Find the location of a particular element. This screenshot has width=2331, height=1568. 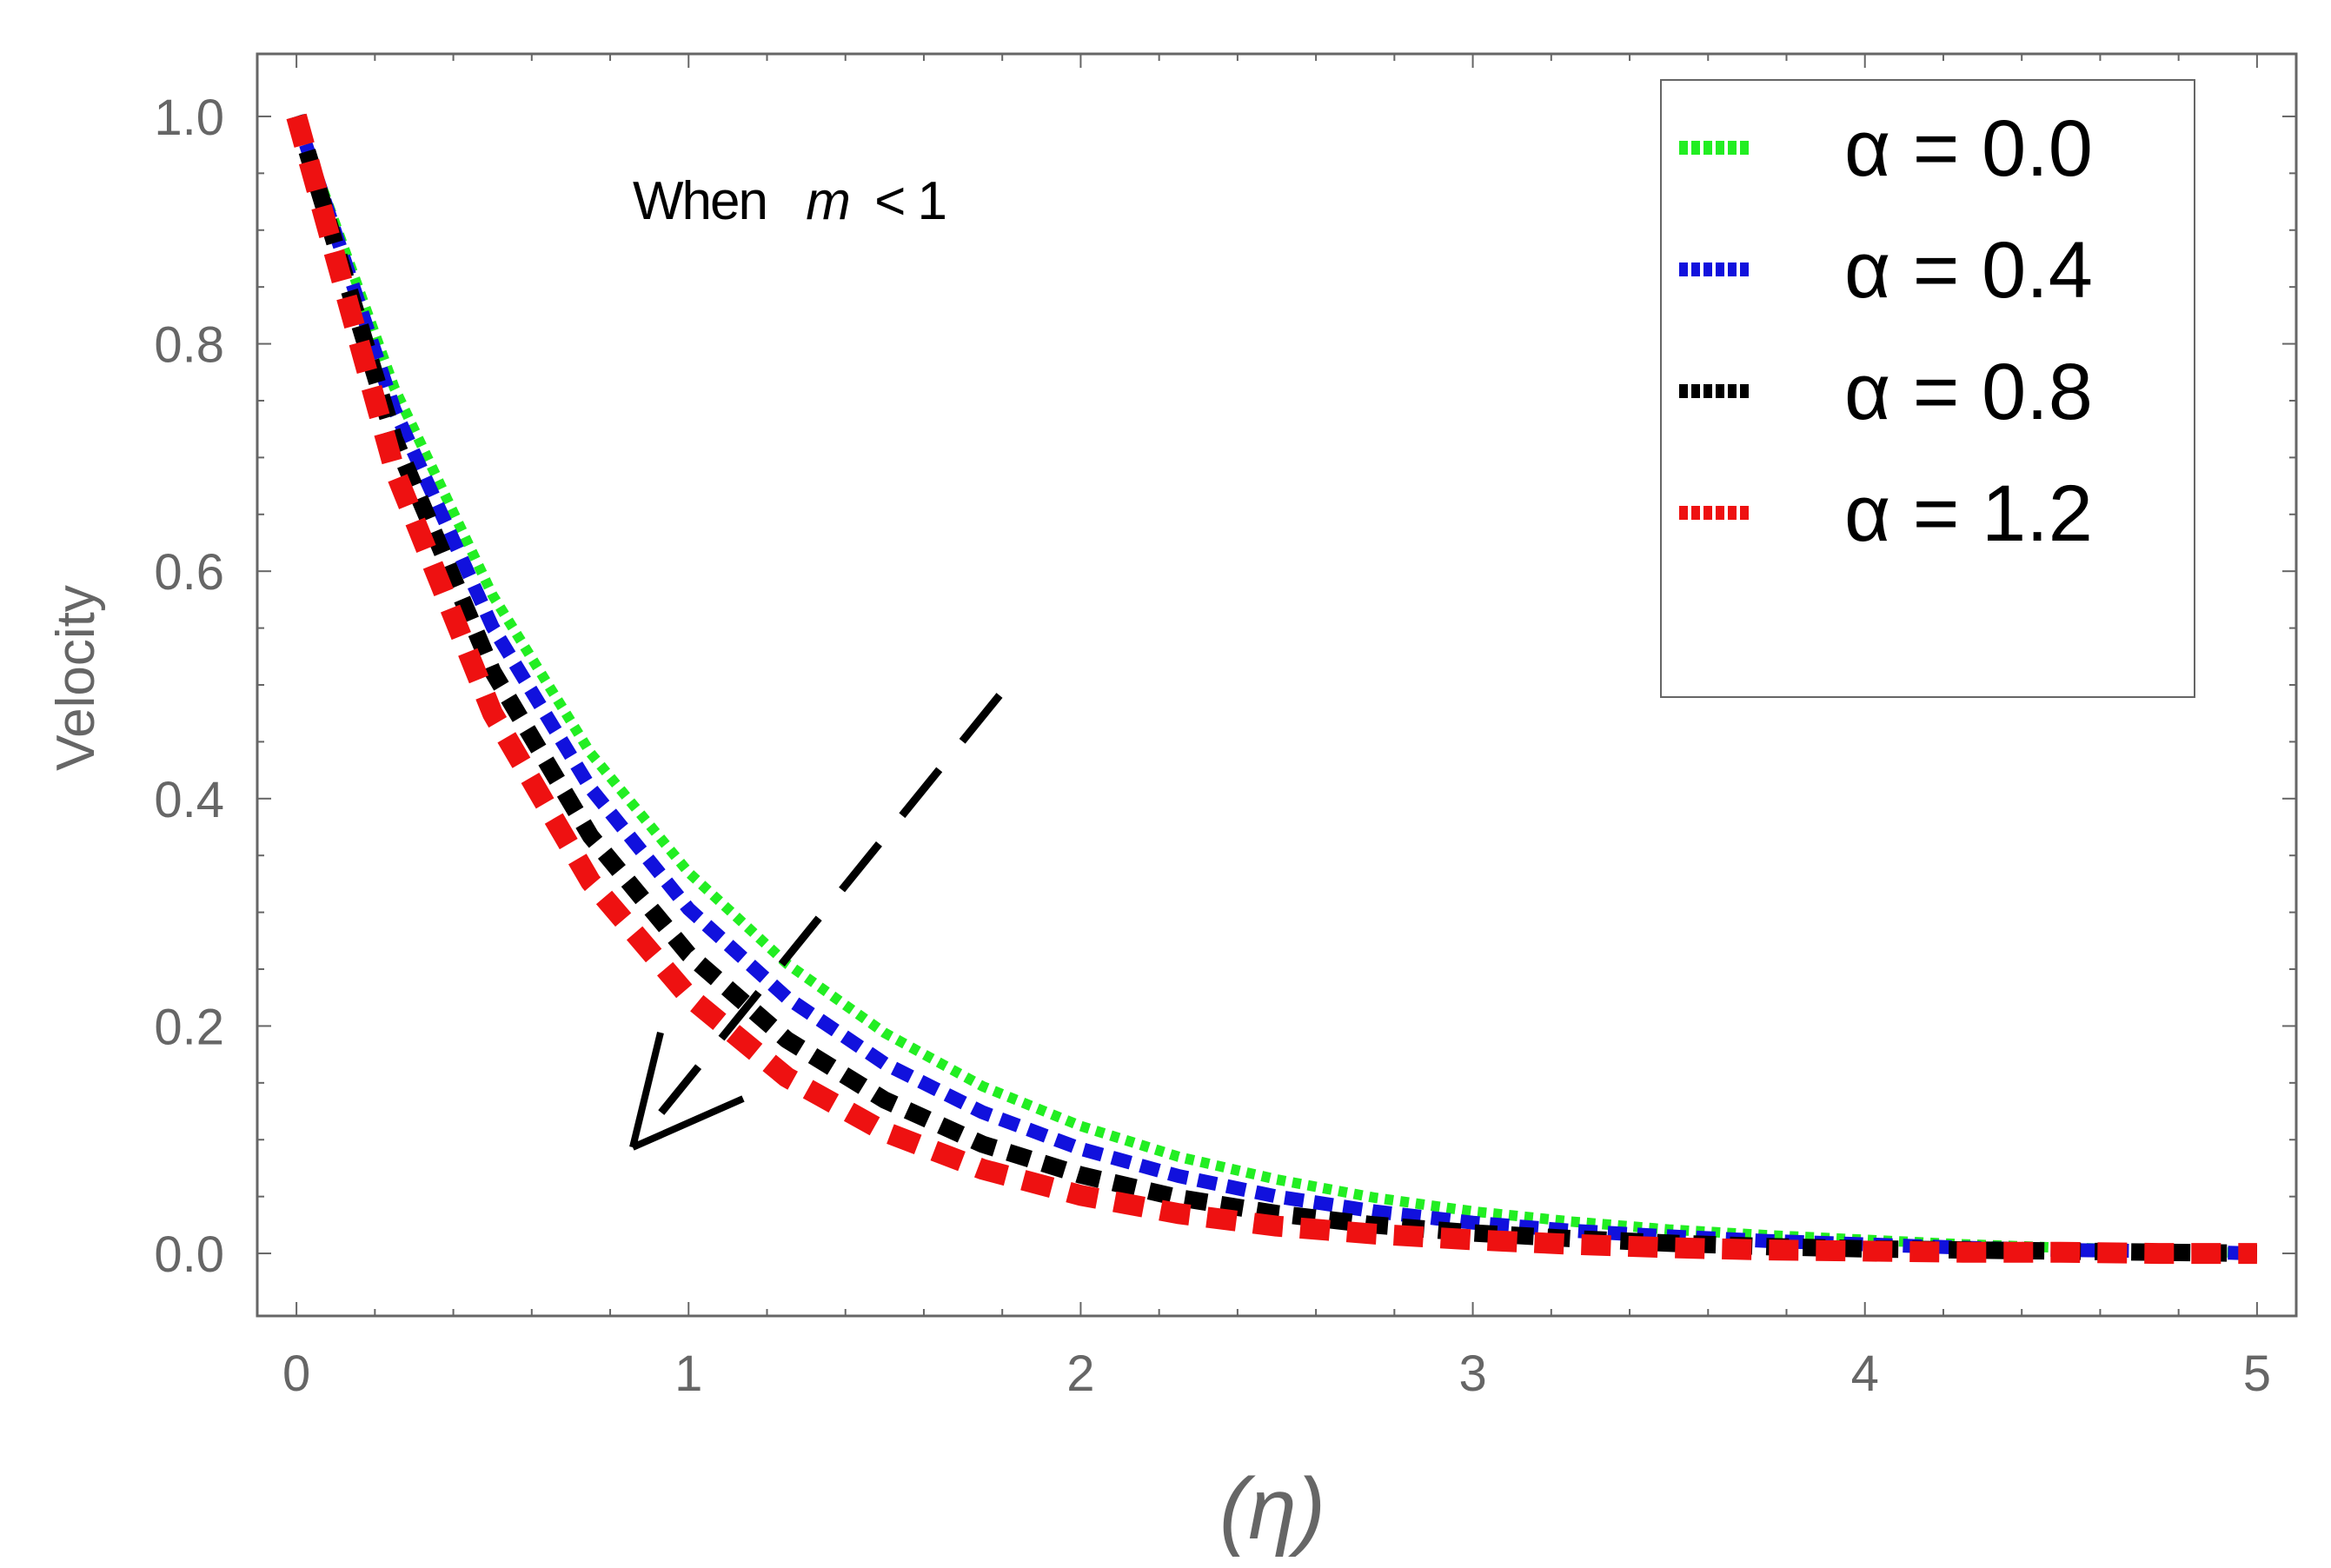

trend-arrow-head-left is located at coordinates (646, 1090).